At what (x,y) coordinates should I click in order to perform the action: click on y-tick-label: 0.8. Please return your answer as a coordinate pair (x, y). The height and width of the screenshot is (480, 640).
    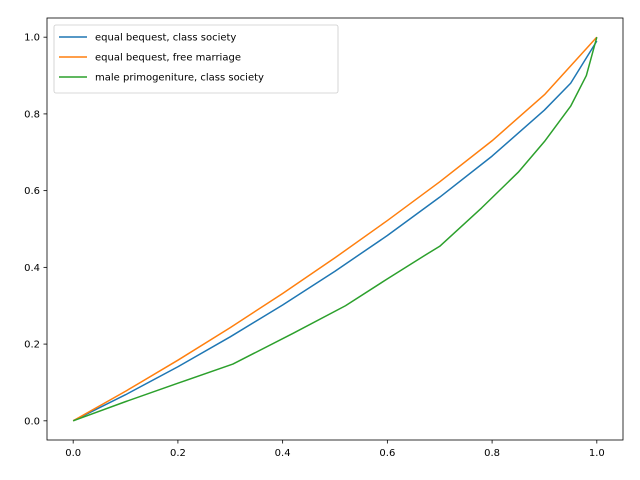
    Looking at the image, I should click on (32, 114).